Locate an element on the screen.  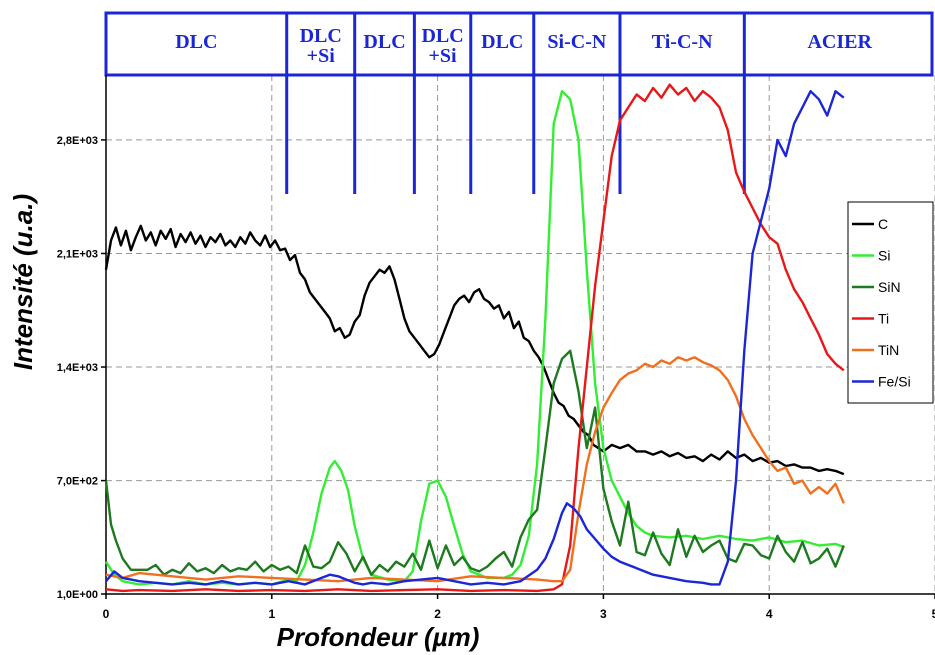
x-tick-label: 4 is located at coordinates (769, 614).